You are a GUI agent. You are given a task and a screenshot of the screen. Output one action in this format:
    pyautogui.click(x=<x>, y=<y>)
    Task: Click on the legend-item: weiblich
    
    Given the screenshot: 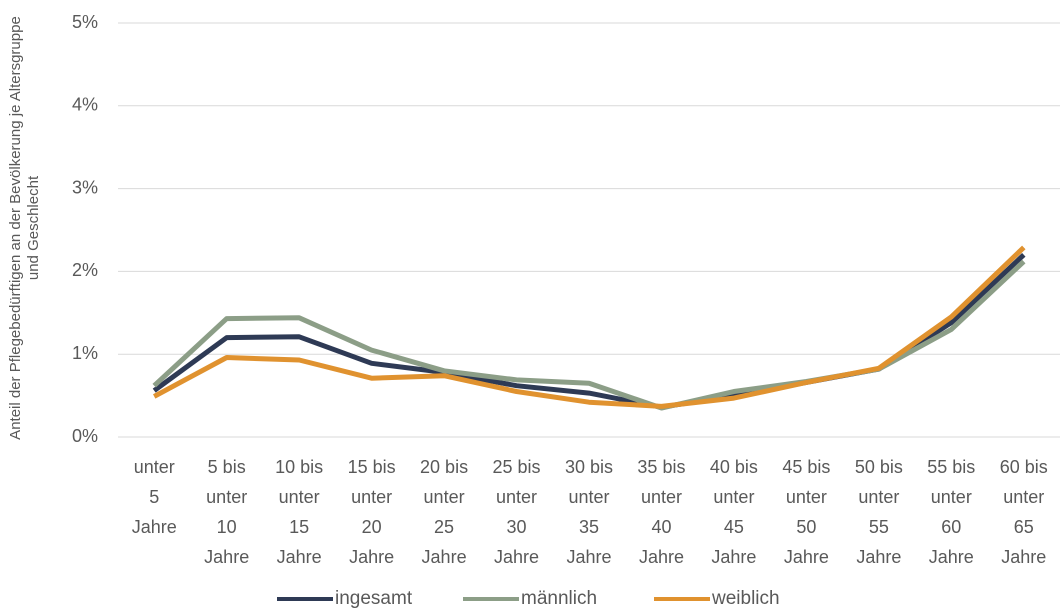 What is the action you would take?
    pyautogui.click(x=717, y=599)
    